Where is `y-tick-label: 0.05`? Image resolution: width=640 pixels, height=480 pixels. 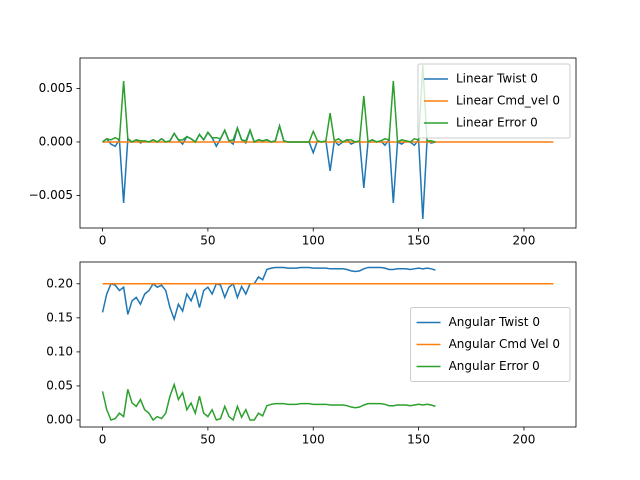
y-tick-label: 0.05 is located at coordinates (59, 385).